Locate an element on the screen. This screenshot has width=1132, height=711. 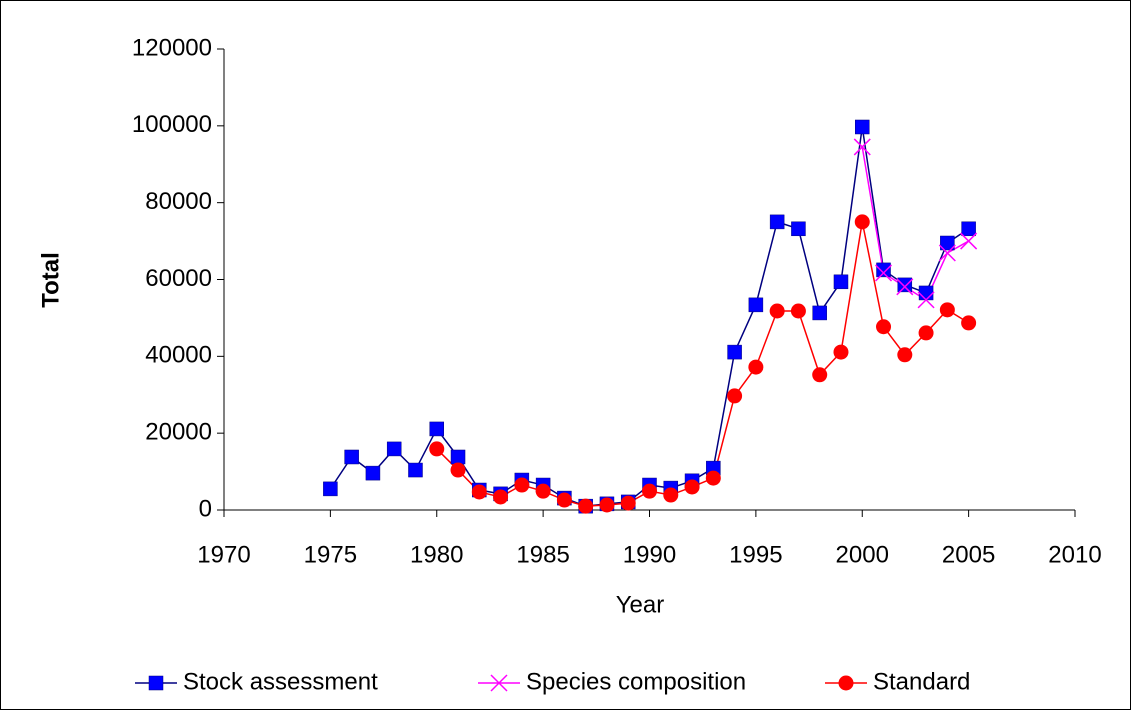
y-axis-label: Total is located at coordinates (50, 280).